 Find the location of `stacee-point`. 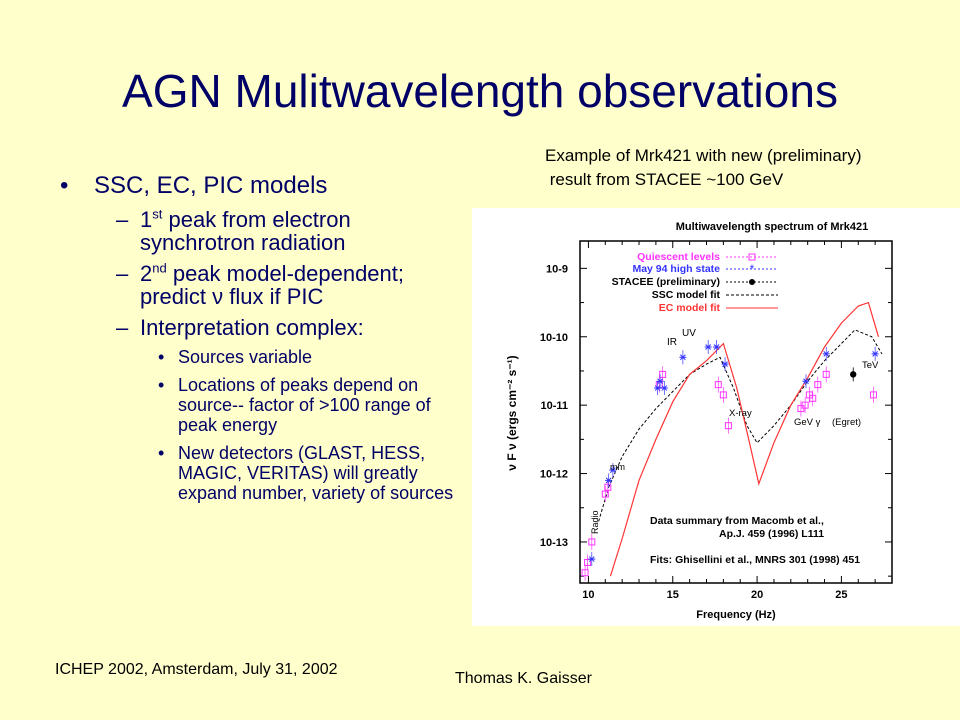

stacee-point is located at coordinates (853, 374).